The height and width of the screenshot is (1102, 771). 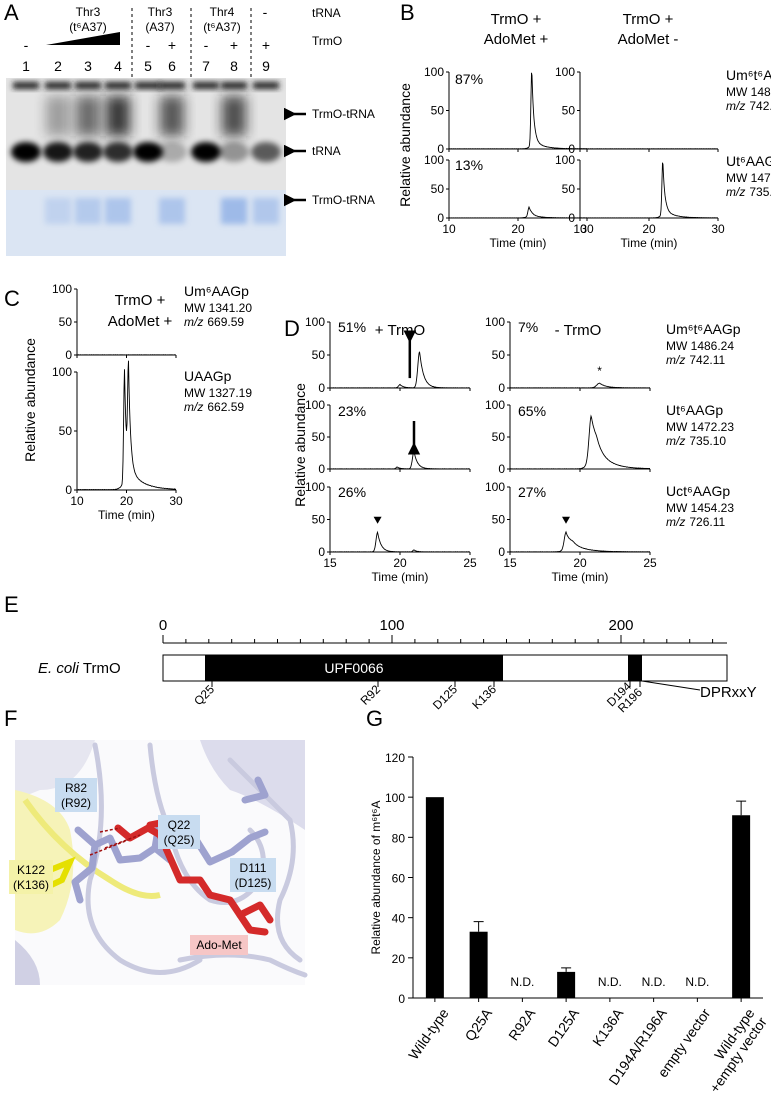 I want to click on condition: AdoMet +, so click(x=140, y=321).